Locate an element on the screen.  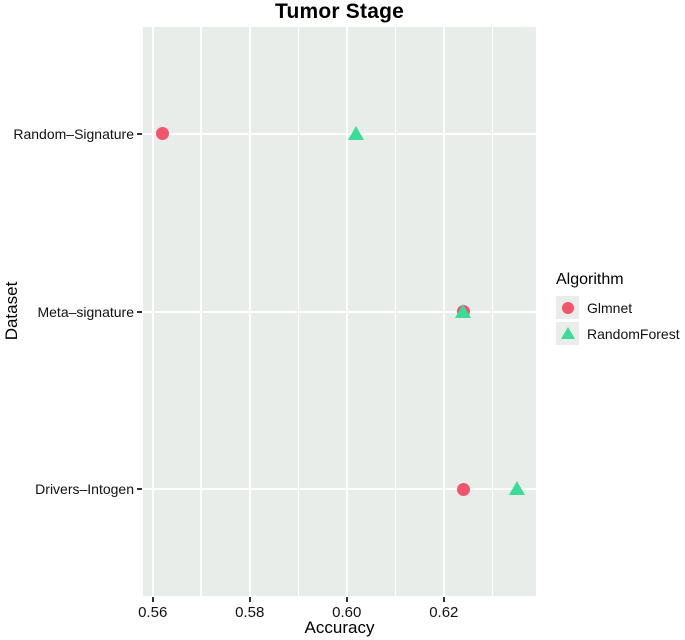
y-axis-tick-label: Drivers–Intogen is located at coordinates (84, 489).